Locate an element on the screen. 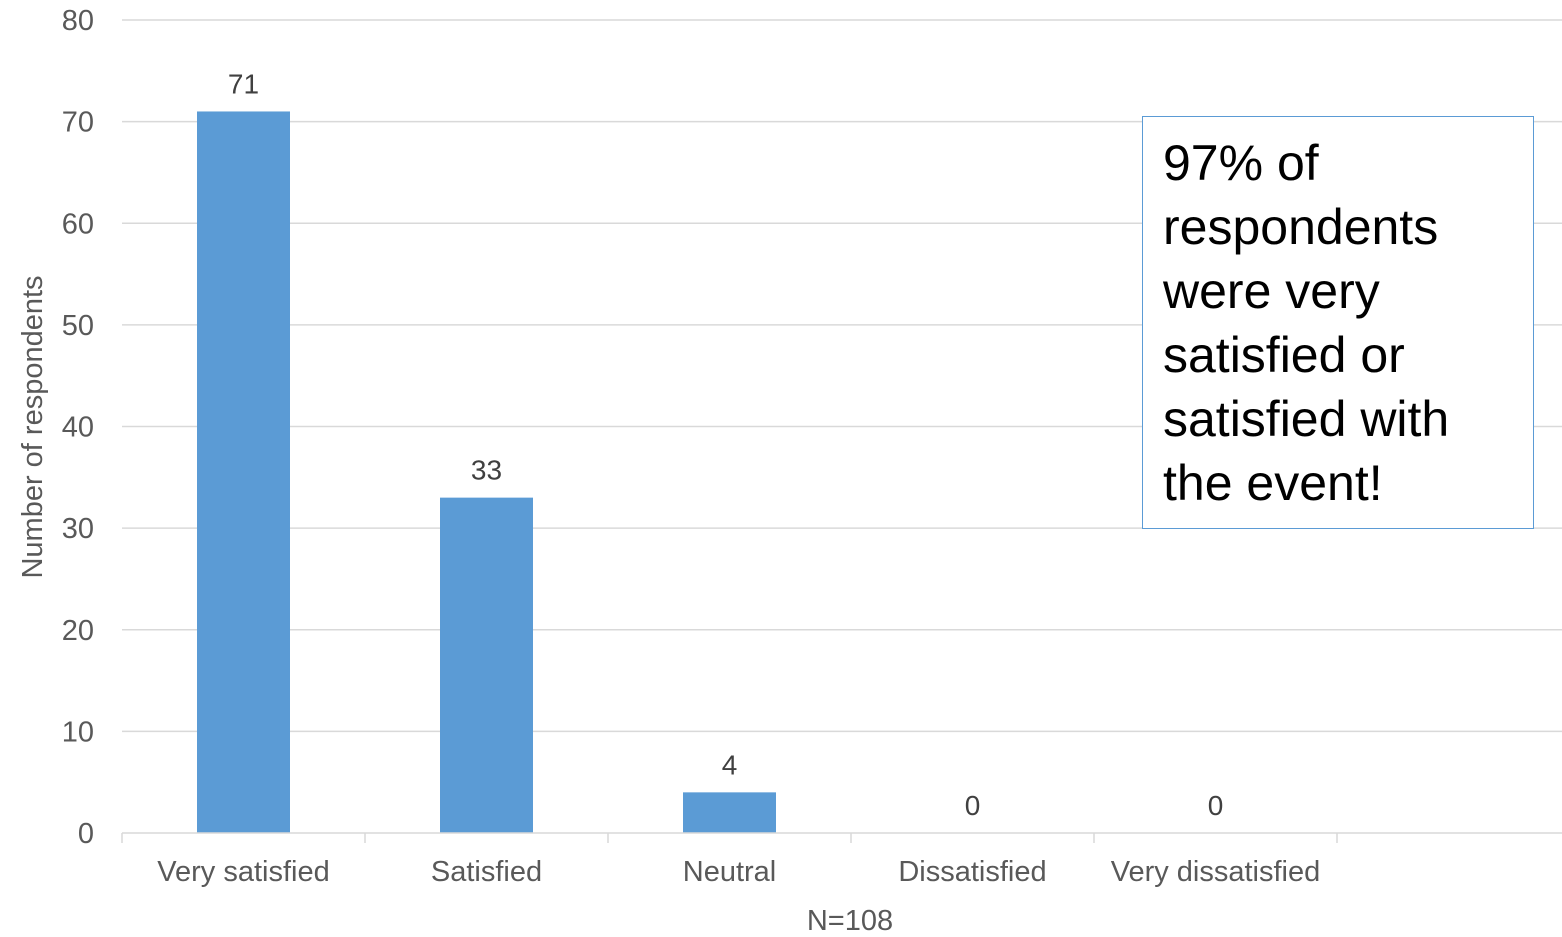 Image resolution: width=1562 pixels, height=937 pixels. data-label: 33 is located at coordinates (486, 470).